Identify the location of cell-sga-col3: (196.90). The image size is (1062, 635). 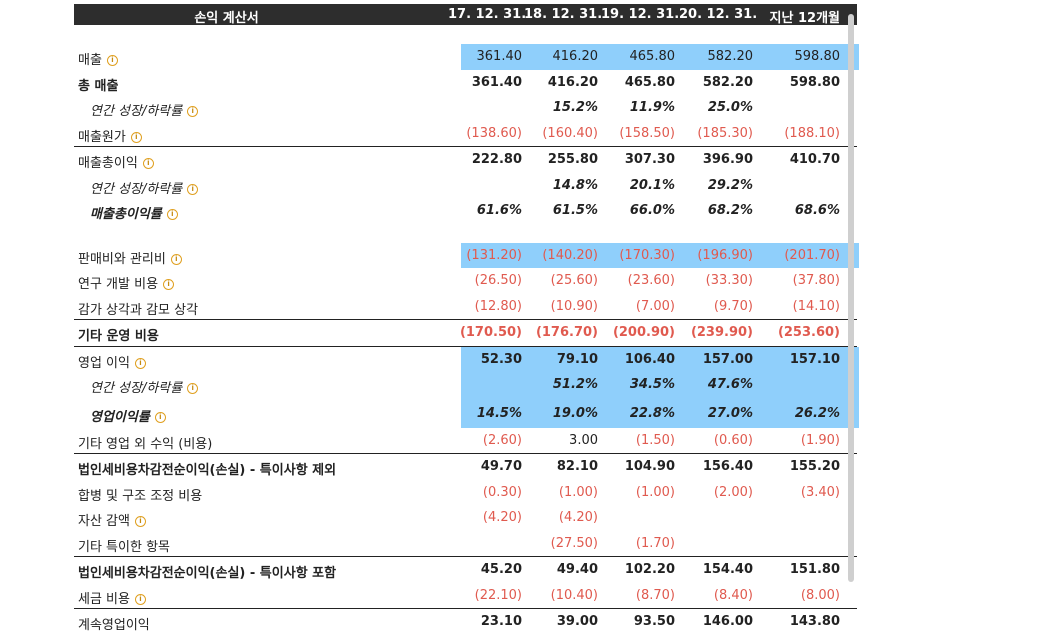
(725, 255).